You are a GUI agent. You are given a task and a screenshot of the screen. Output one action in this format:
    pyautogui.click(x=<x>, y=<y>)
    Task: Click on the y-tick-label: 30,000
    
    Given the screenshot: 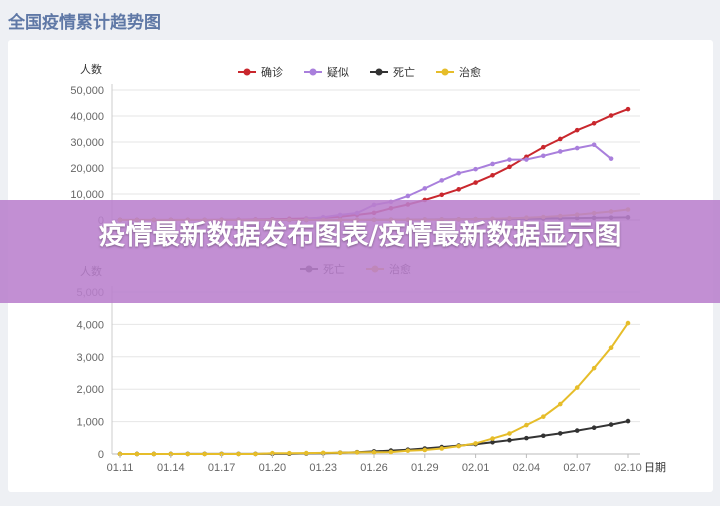 What is the action you would take?
    pyautogui.click(x=87, y=143)
    